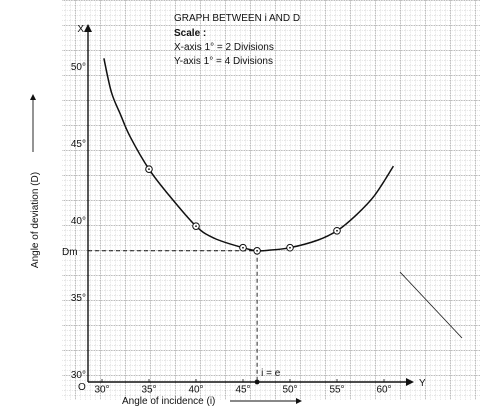  I want to click on scale-heading: Scale :, so click(190, 33).